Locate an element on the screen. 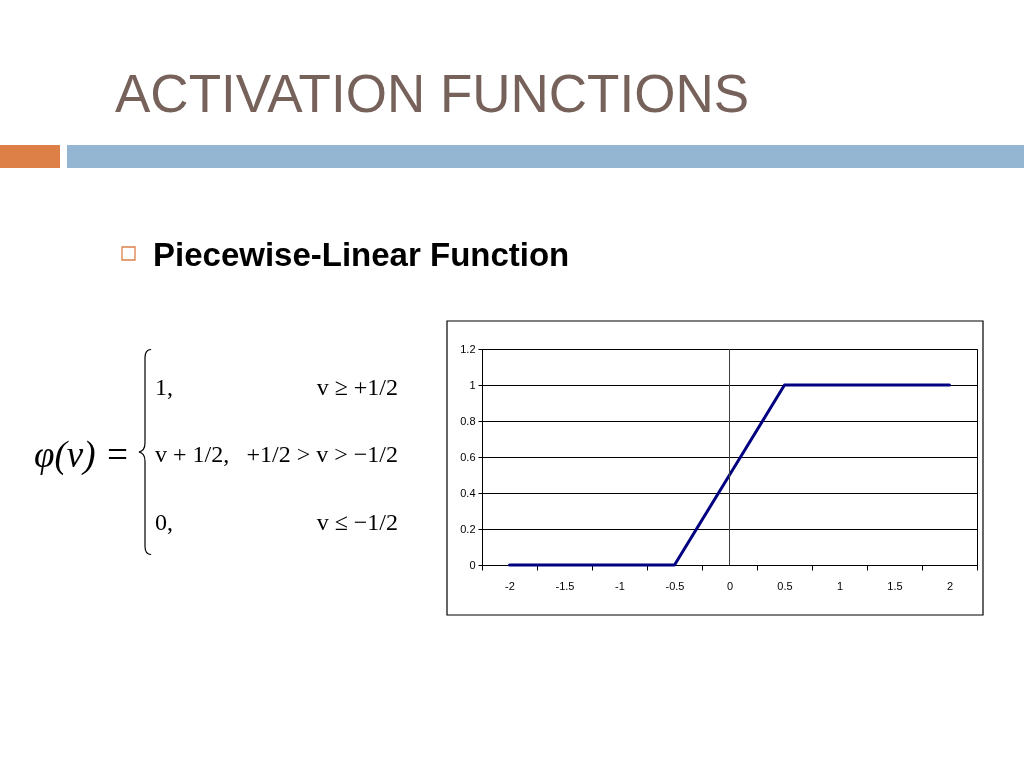  text: 1, is located at coordinates (164, 387).